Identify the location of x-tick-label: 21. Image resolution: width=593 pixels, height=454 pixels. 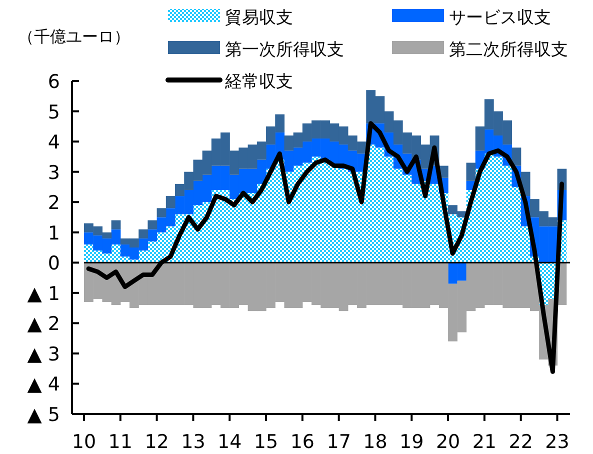
(484, 442).